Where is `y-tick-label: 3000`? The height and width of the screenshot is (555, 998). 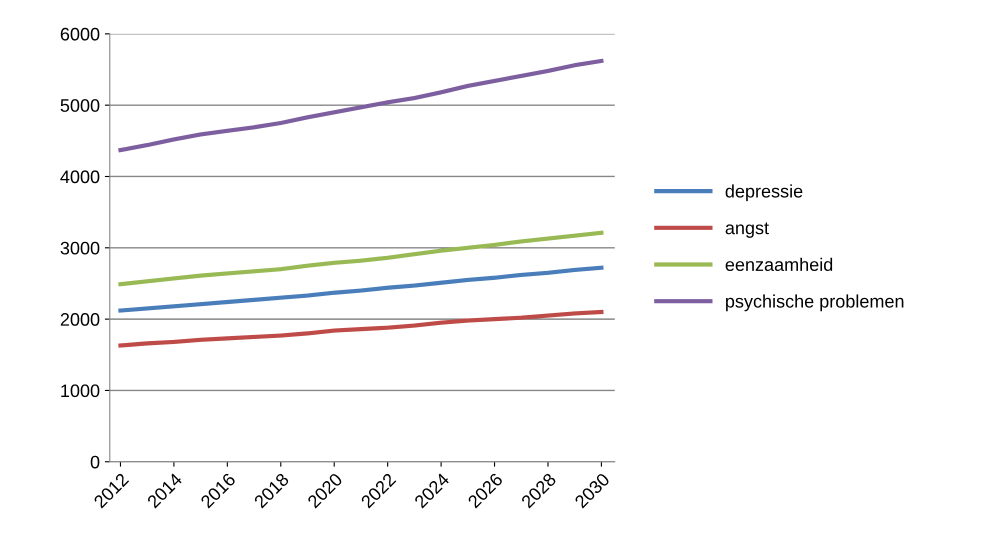
y-tick-label: 3000 is located at coordinates (80, 248).